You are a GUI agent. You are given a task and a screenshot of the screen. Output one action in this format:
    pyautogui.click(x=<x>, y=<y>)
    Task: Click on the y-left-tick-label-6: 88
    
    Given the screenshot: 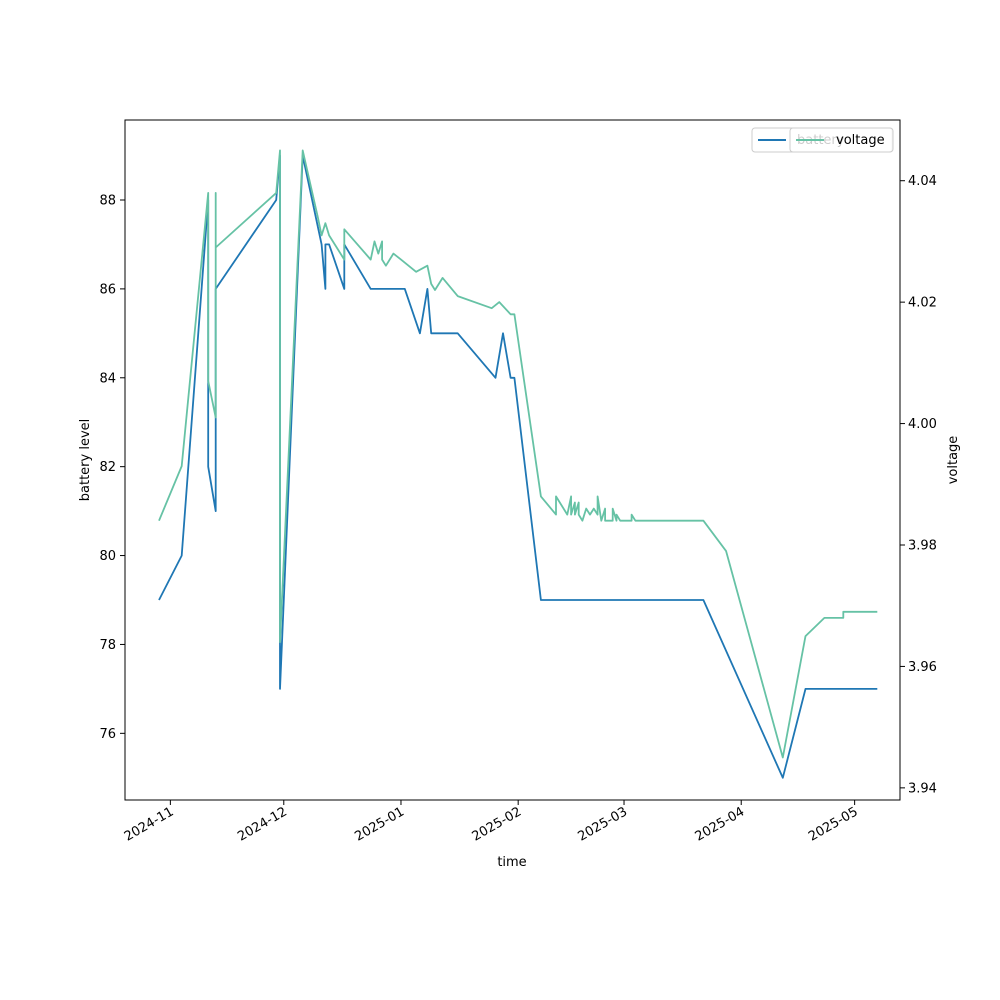 What is the action you would take?
    pyautogui.click(x=107, y=201)
    